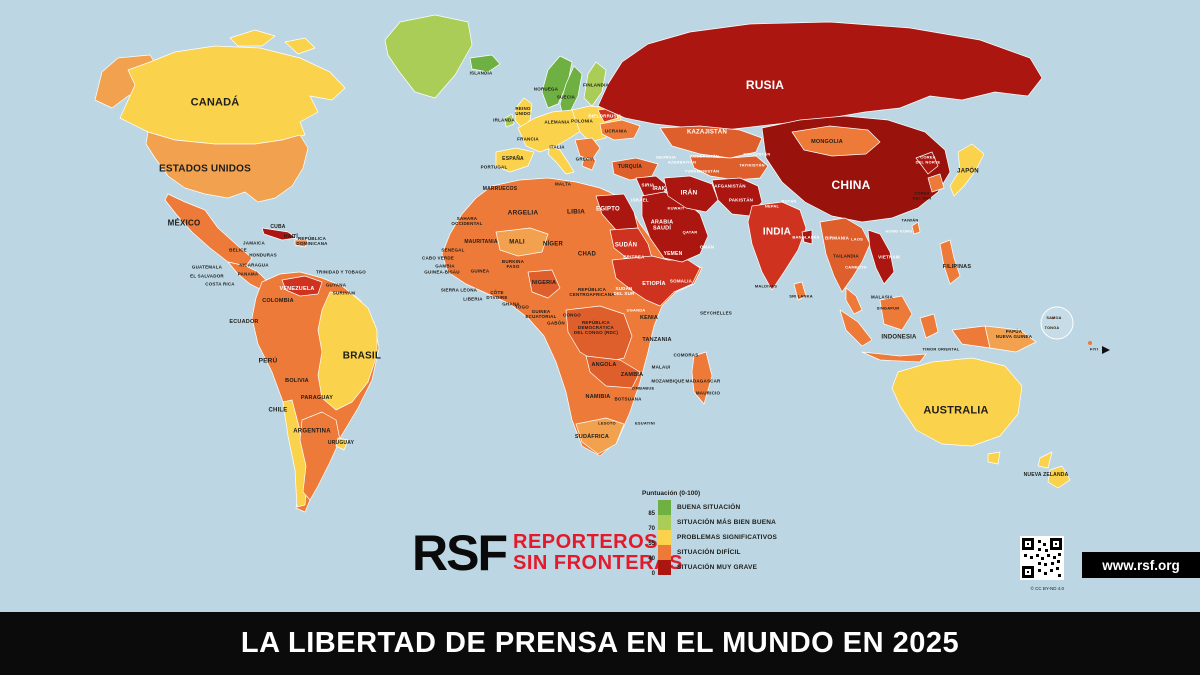  What do you see at coordinates (297, 288) in the screenshot?
I see `country-label: VENEZUELA` at bounding box center [297, 288].